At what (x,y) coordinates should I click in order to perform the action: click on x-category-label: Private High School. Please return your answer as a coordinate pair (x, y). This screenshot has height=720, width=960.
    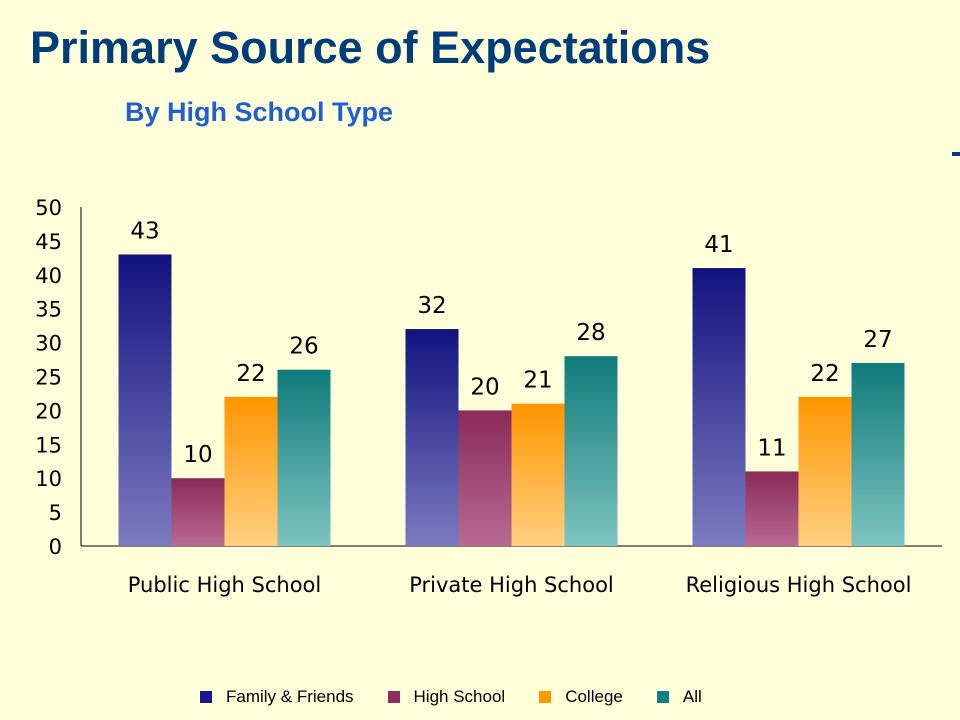
    Looking at the image, I should click on (511, 585).